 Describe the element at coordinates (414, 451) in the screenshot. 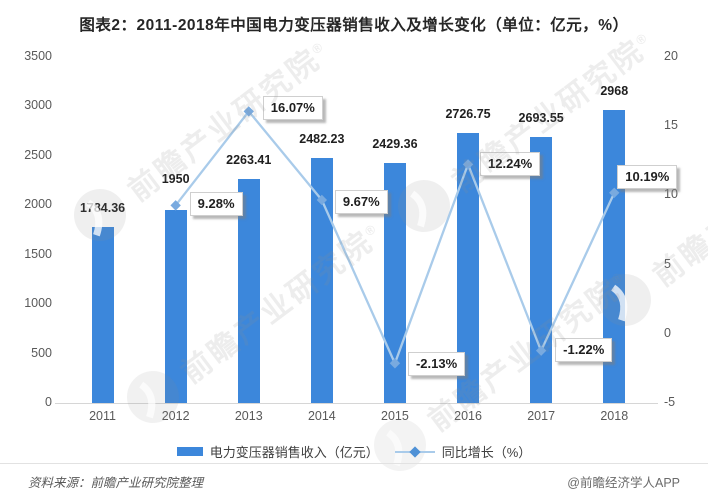

I see `line-swatch-icon` at that location.